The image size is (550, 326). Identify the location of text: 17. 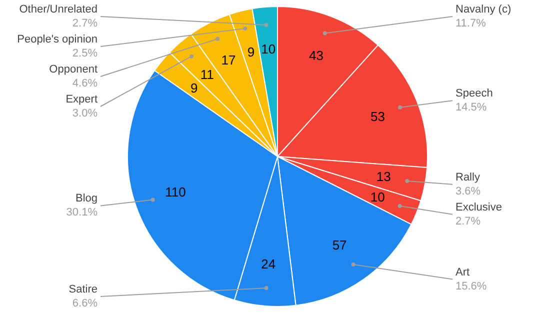
(228, 60).